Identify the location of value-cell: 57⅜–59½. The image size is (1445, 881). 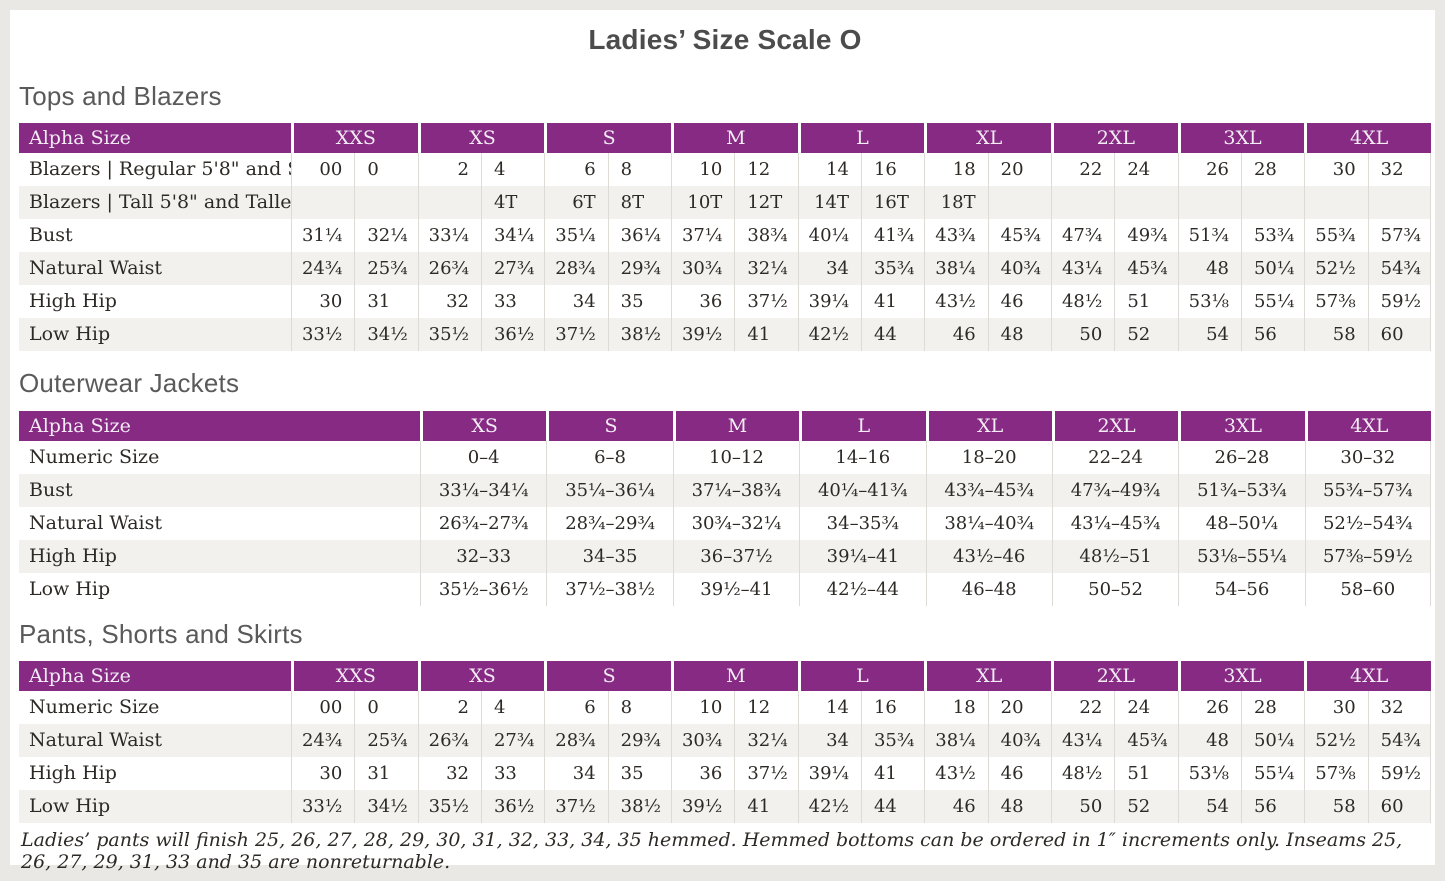
(1367, 556).